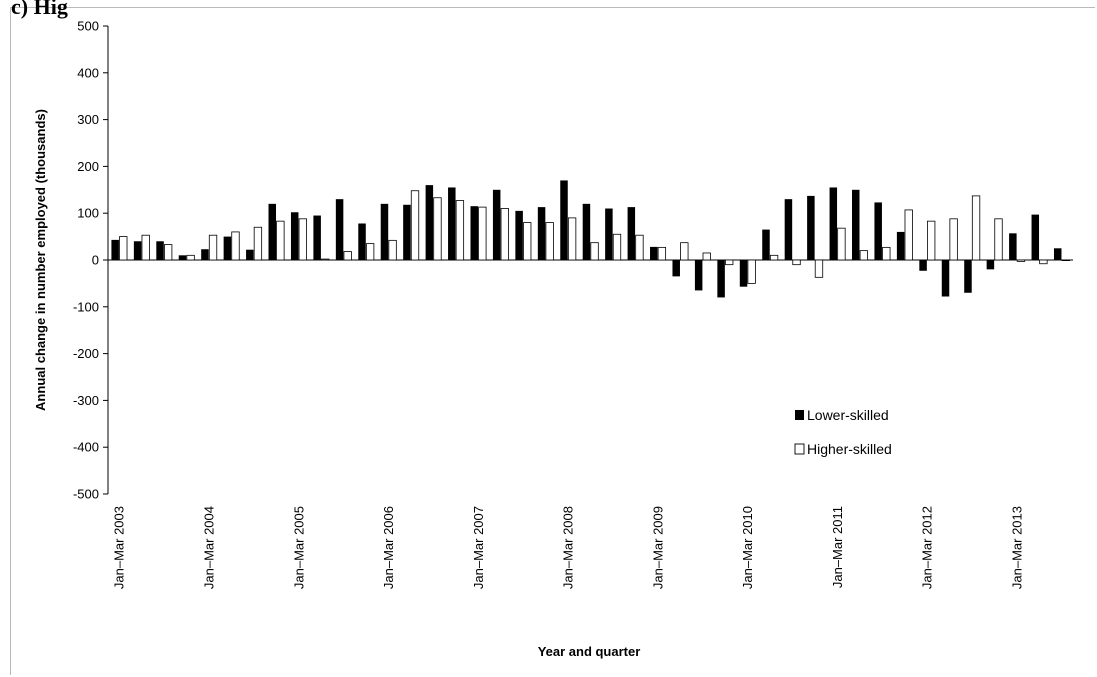  What do you see at coordinates (95, 260) in the screenshot?
I see `y-tick-label: 0` at bounding box center [95, 260].